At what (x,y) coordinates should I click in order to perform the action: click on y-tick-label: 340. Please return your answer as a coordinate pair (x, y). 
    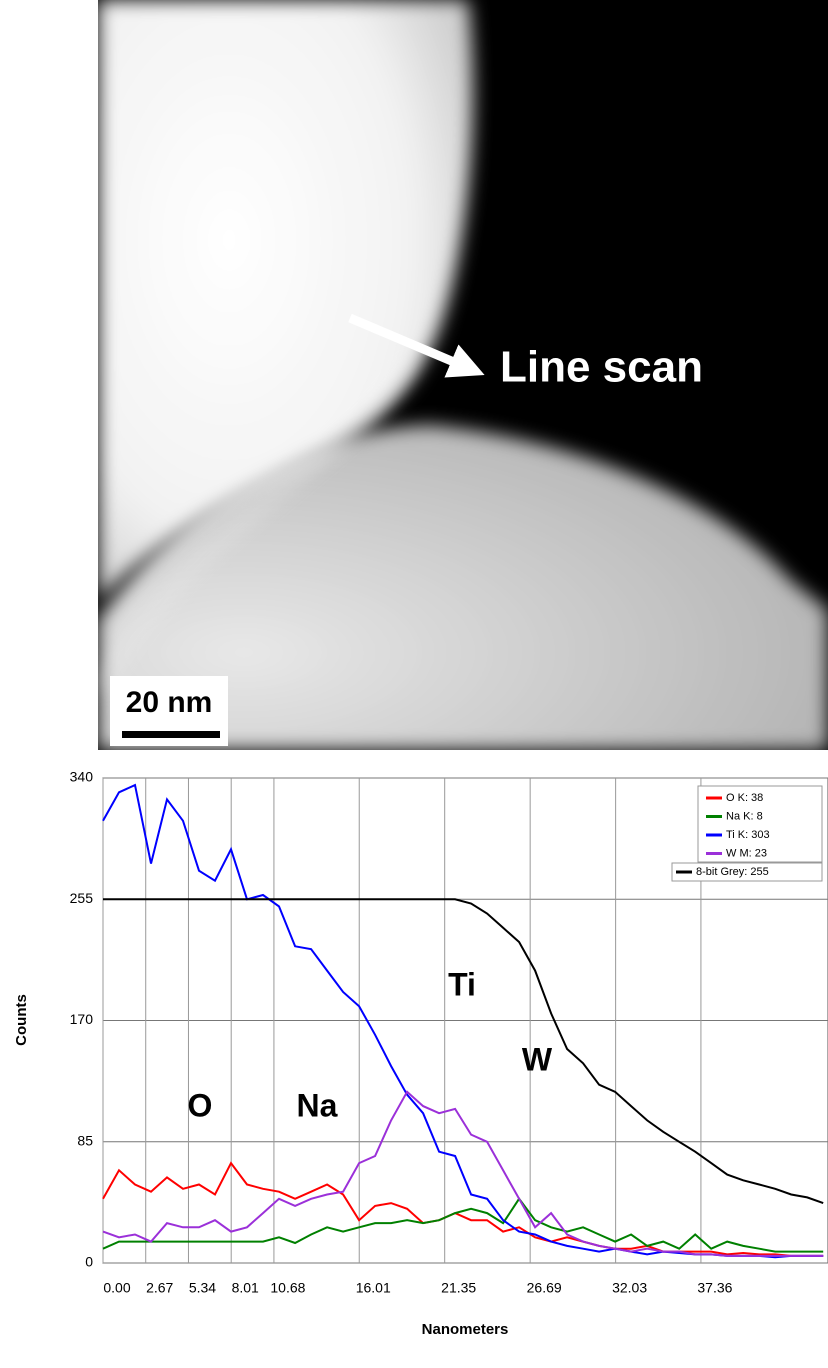
    Looking at the image, I should click on (82, 777).